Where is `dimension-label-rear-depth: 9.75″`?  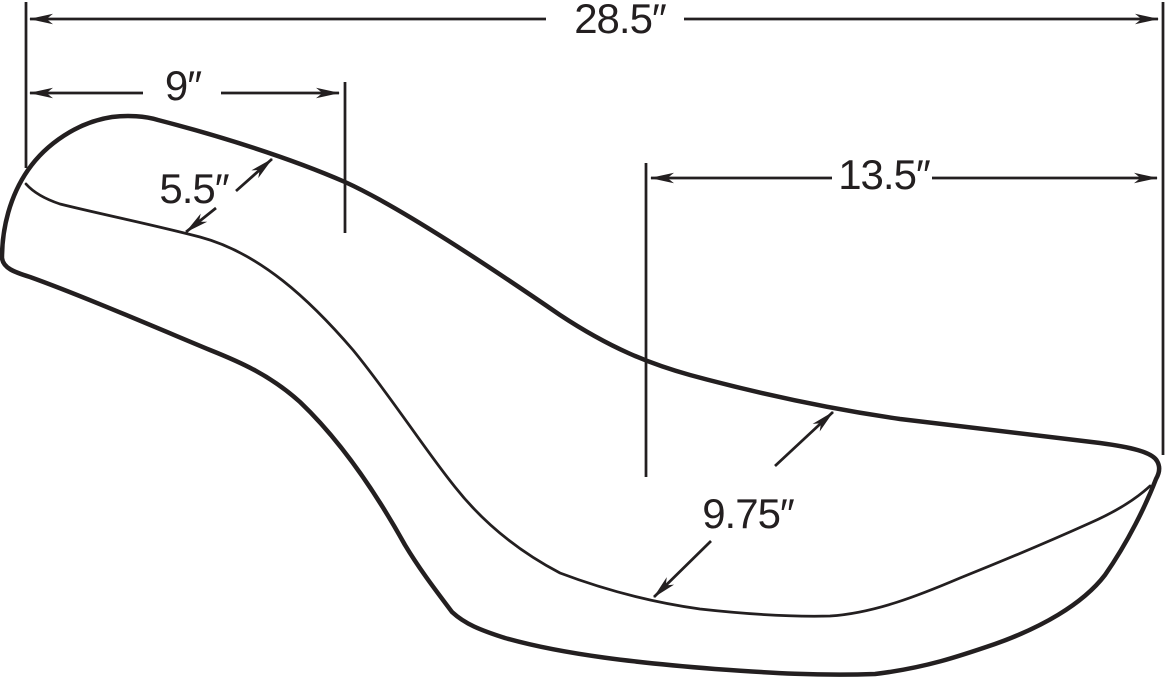 dimension-label-rear-depth: 9.75″ is located at coordinates (748, 513).